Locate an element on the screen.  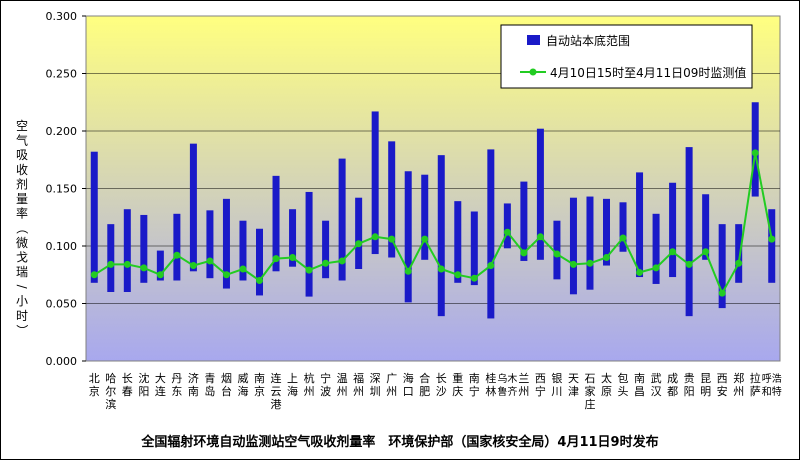
legend-range-bar-swatch is located at coordinates (533, 40).